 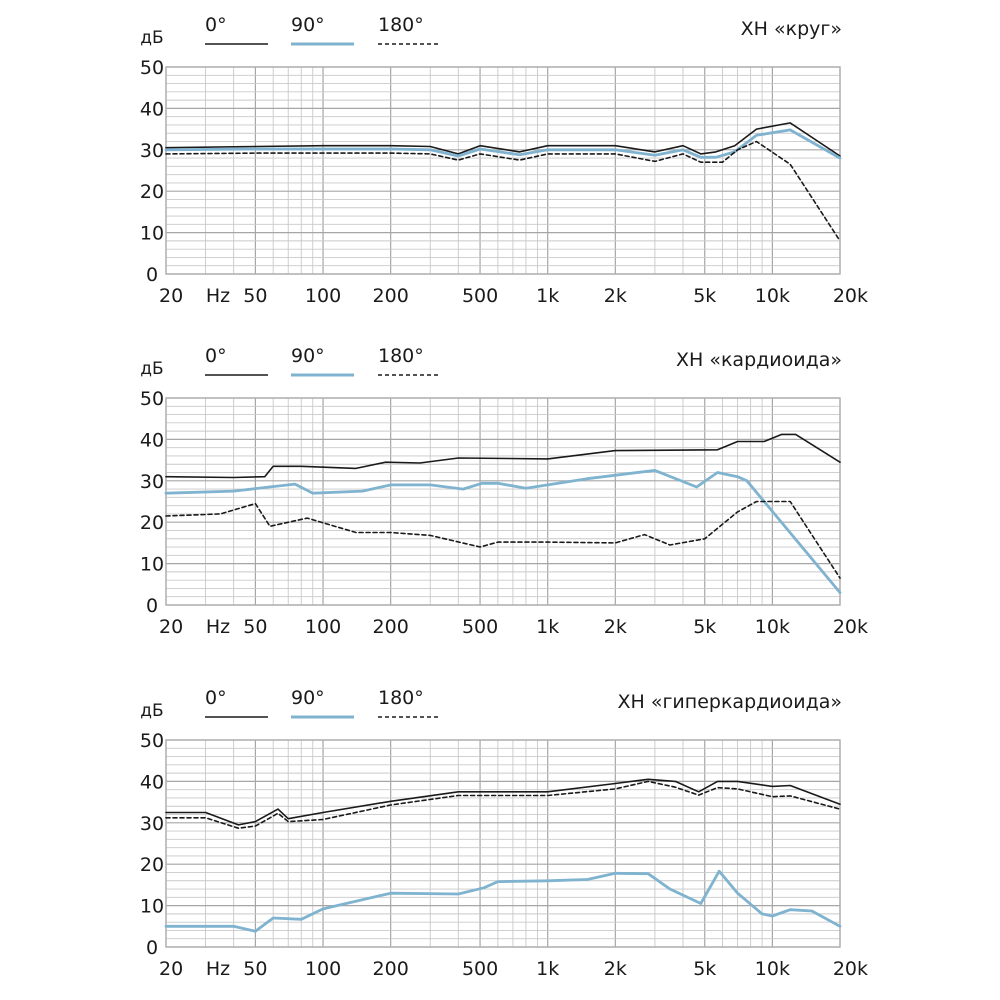 What do you see at coordinates (729, 702) in the screenshot?
I see `chart-title: ХН «гиперкардиоида»` at bounding box center [729, 702].